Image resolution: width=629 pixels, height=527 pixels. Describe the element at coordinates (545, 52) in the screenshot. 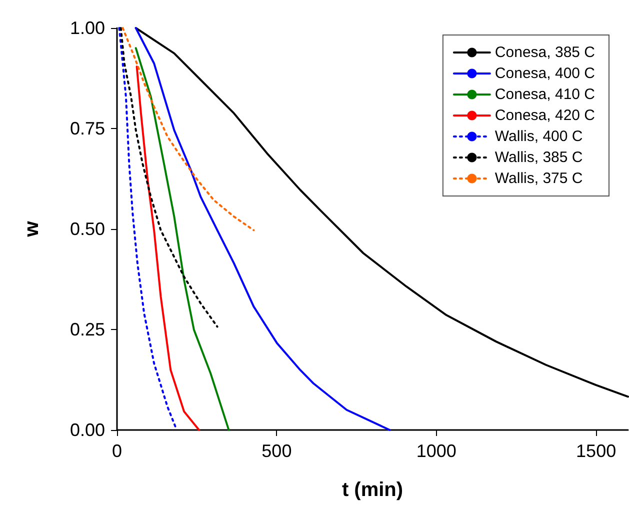

I see `legend-label: Conesa, 385 C` at that location.